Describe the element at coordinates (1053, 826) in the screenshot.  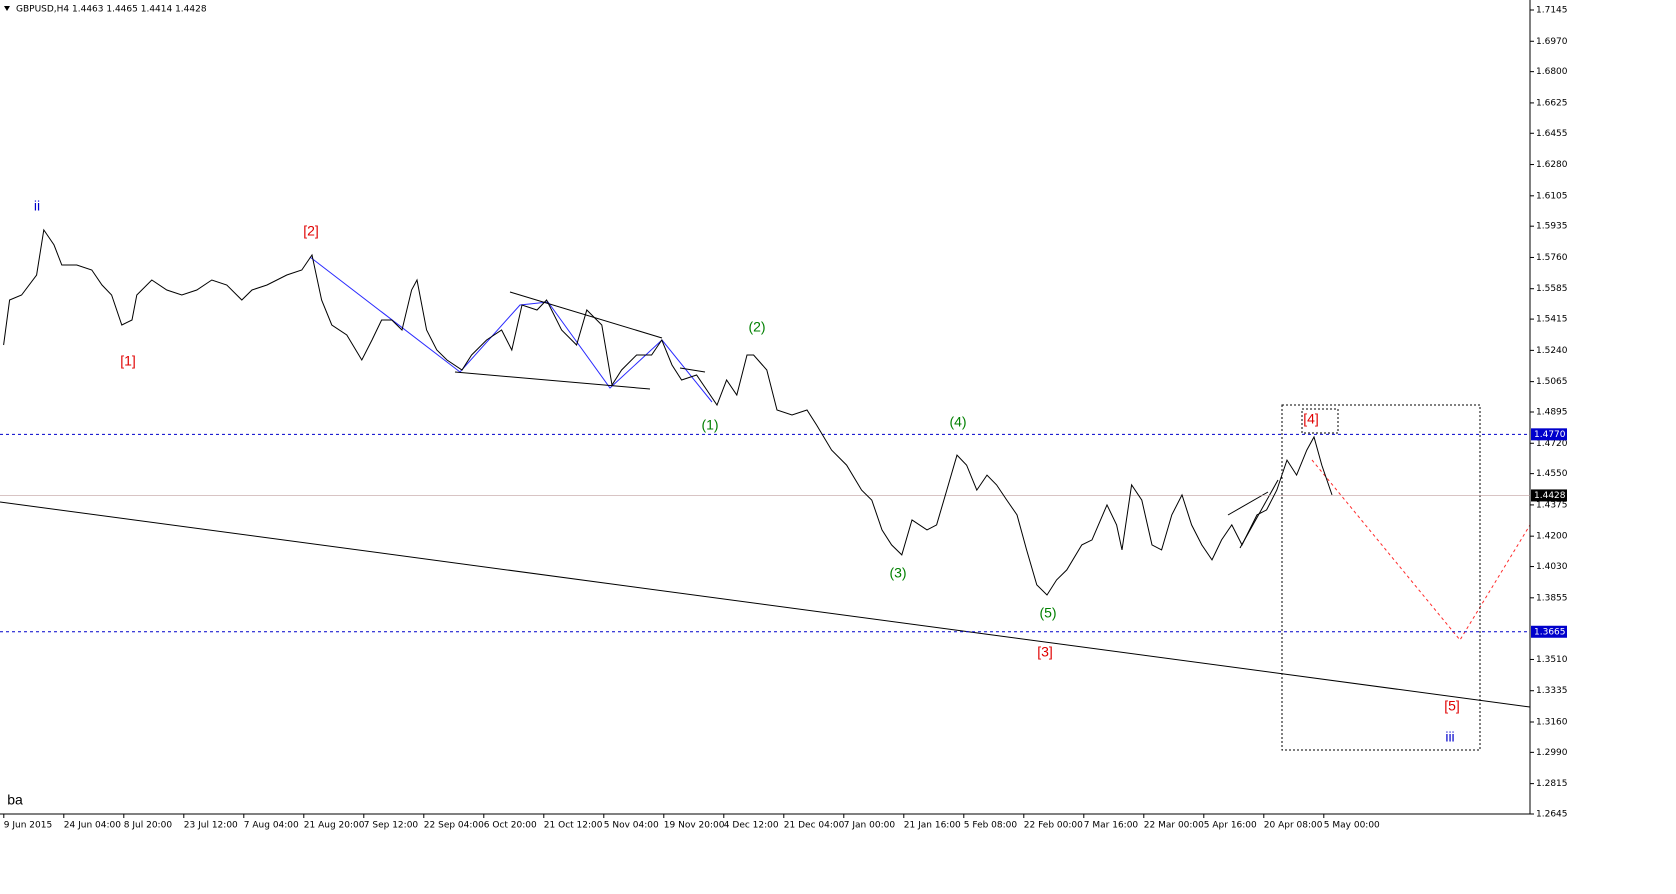
I see `x-tick-label: 22 Feb 00:00` at that location.